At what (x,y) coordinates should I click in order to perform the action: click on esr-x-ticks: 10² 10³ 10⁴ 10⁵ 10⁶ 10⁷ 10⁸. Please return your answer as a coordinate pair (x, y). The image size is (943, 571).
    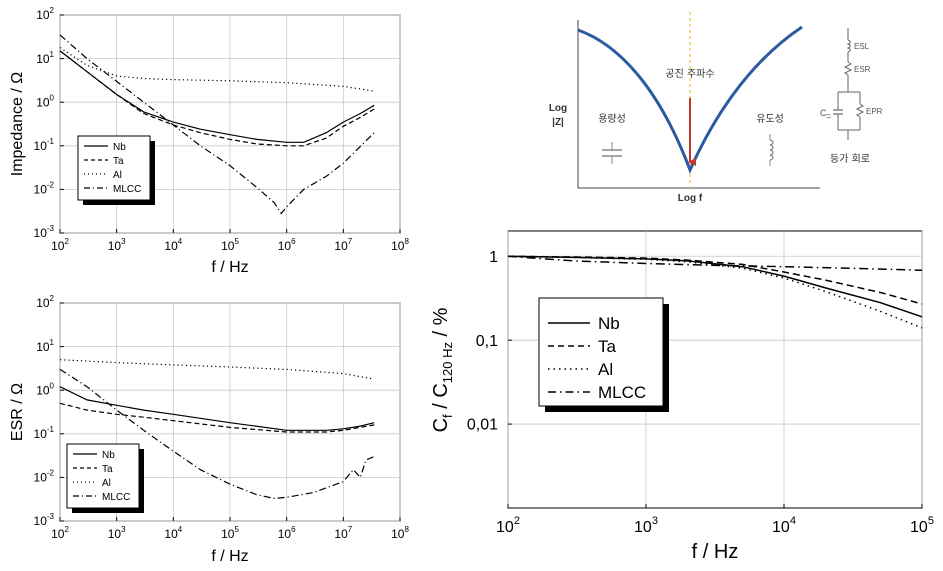
    Looking at the image, I should click on (230, 529).